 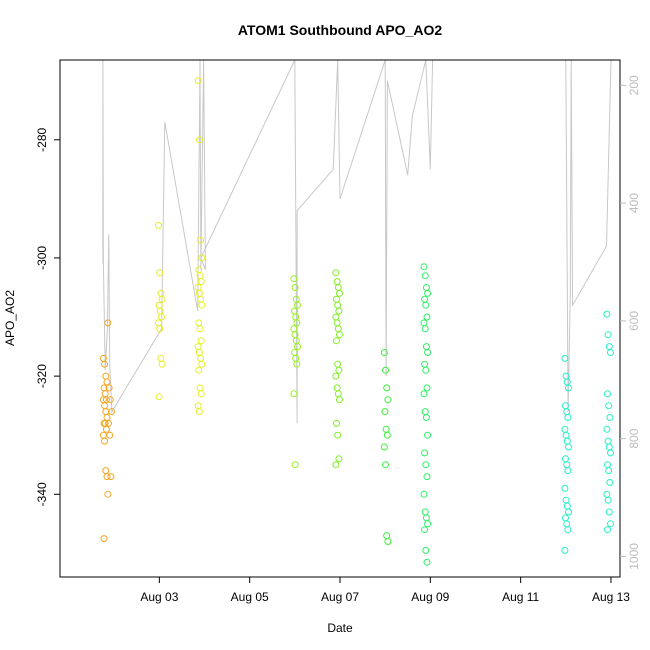 What do you see at coordinates (634, 556) in the screenshot?
I see `y2-tick-label: 1000` at bounding box center [634, 556].